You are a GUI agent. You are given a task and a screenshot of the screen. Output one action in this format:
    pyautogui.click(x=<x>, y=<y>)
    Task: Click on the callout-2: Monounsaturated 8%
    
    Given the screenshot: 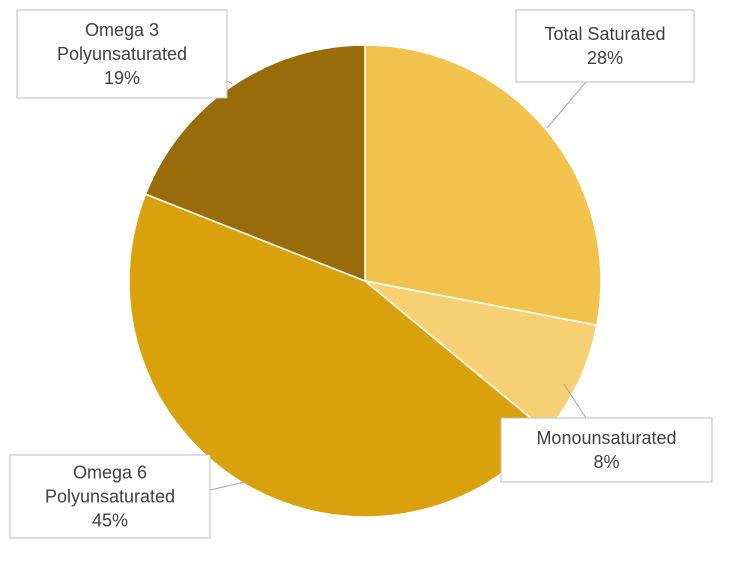 What is the action you would take?
    pyautogui.click(x=606, y=450)
    